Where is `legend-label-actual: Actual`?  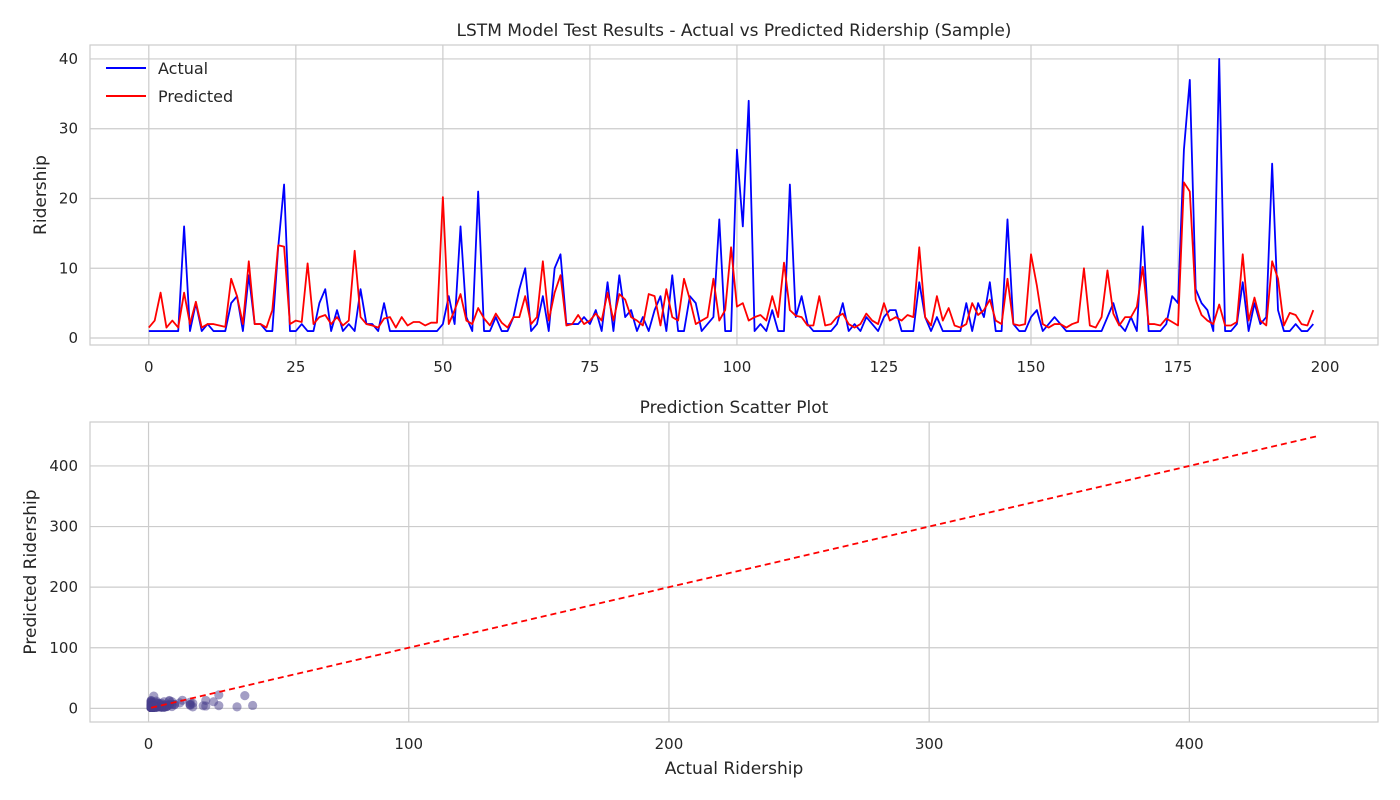
legend-label-actual: Actual is located at coordinates (183, 68).